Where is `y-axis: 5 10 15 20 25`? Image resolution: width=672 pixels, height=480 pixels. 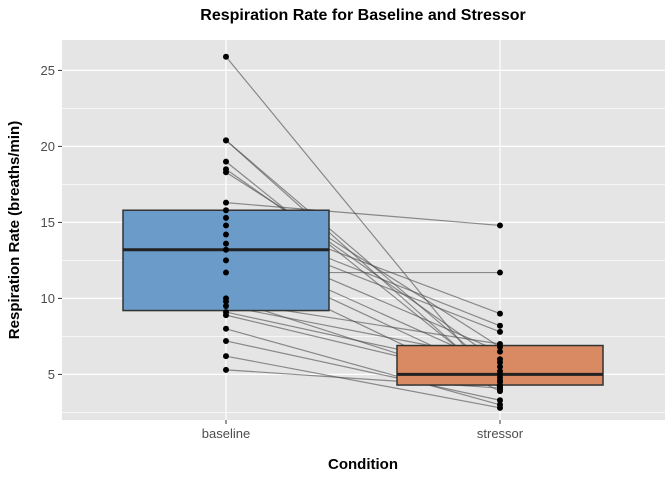
y-axis: 5 10 15 20 25 is located at coordinates (51, 222).